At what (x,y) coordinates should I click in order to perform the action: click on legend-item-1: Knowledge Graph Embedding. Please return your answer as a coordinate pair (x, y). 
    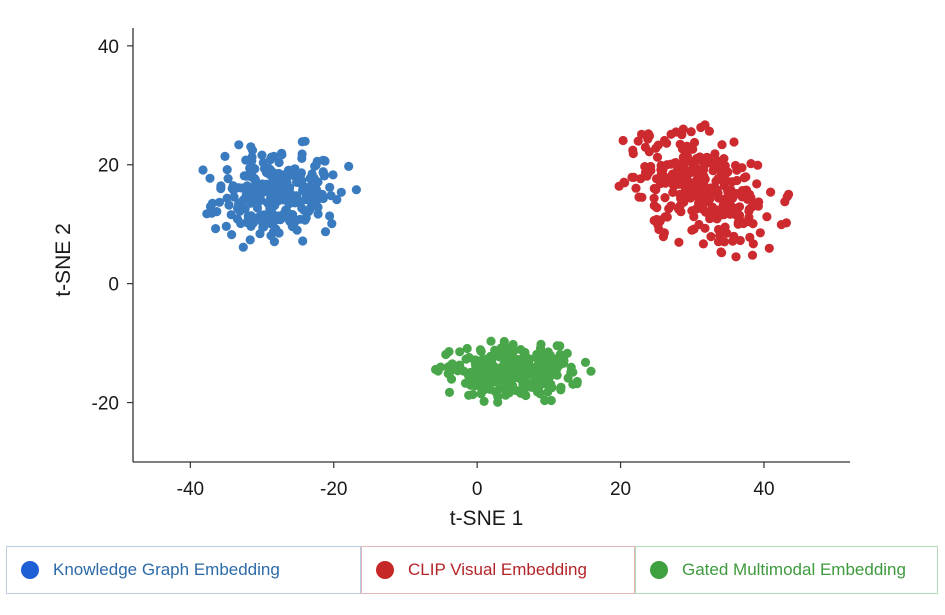
    Looking at the image, I should click on (183, 570).